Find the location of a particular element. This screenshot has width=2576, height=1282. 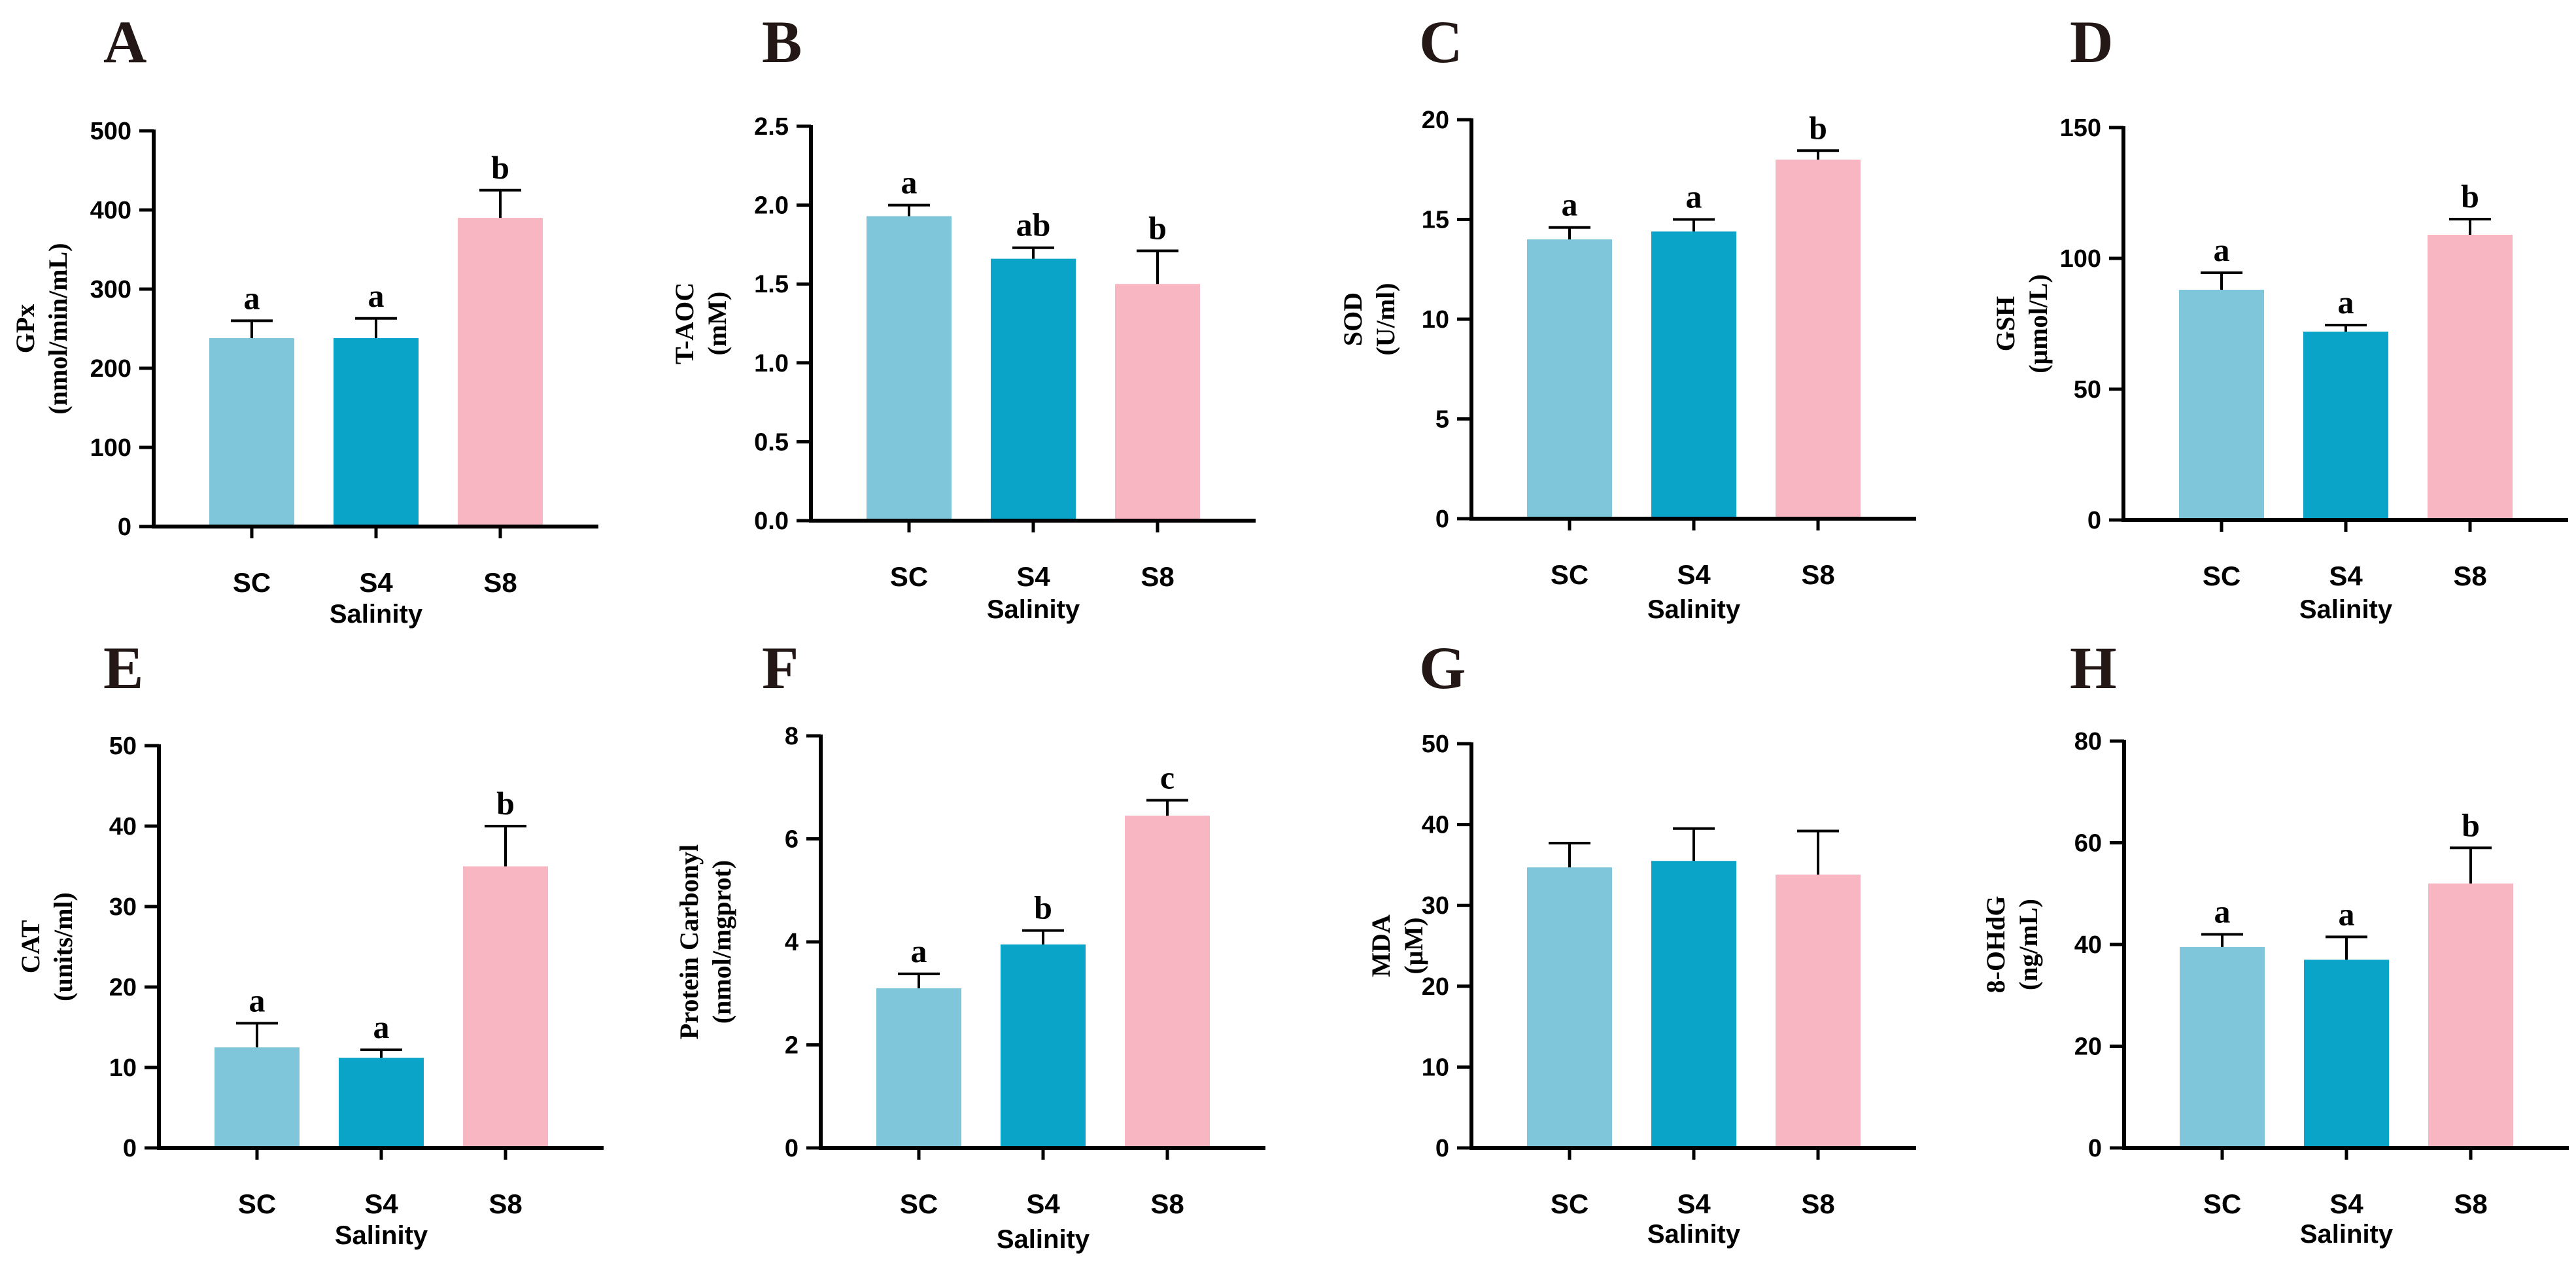

y-tick-label: 2 is located at coordinates (792, 1046).